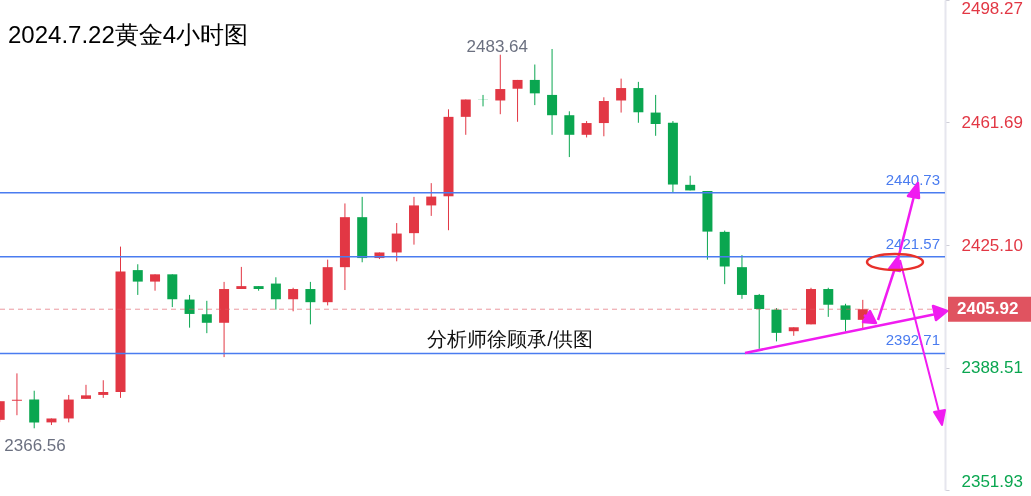 The image size is (1031, 496). What do you see at coordinates (988, 309) in the screenshot?
I see `ref-line-label: 2405.92` at bounding box center [988, 309].